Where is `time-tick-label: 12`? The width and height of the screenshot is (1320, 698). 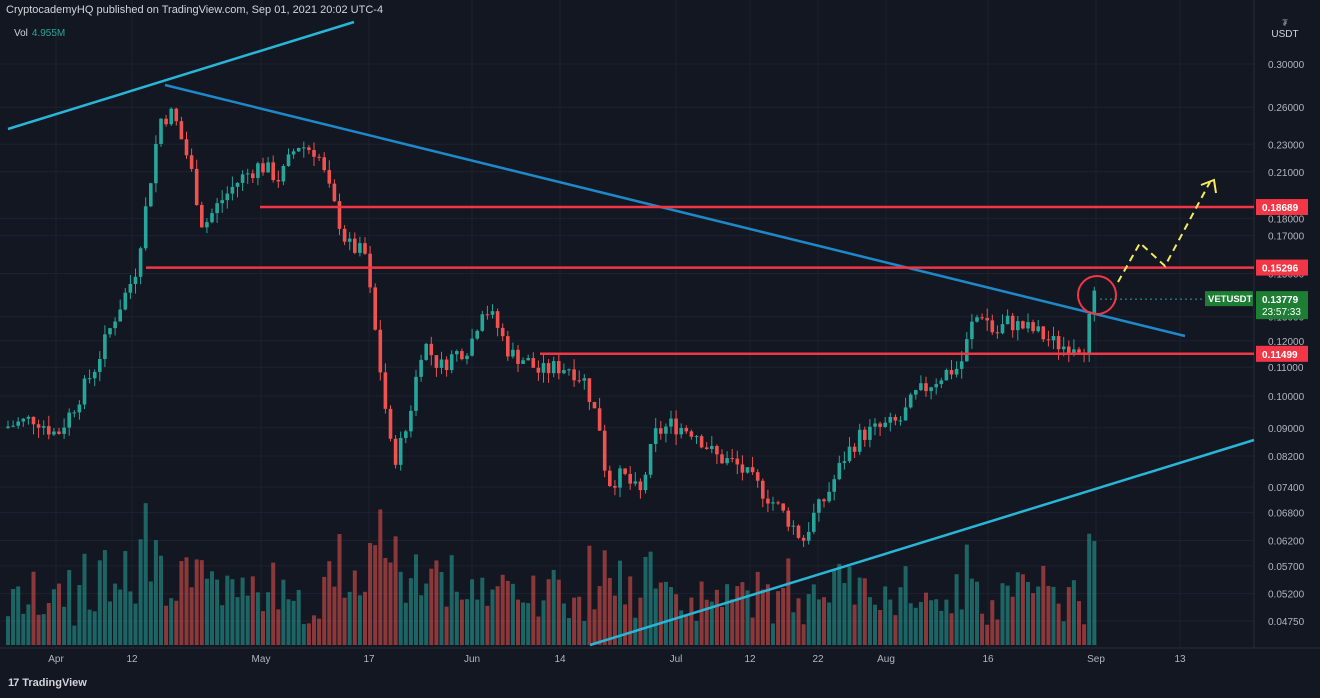
time-tick-label: 12 is located at coordinates (132, 659).